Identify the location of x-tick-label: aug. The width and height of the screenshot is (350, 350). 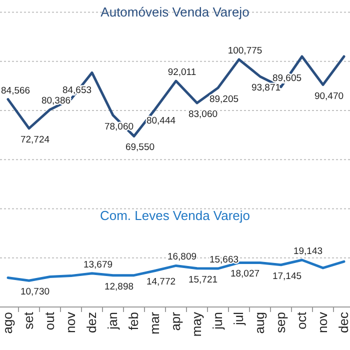
(259, 323).